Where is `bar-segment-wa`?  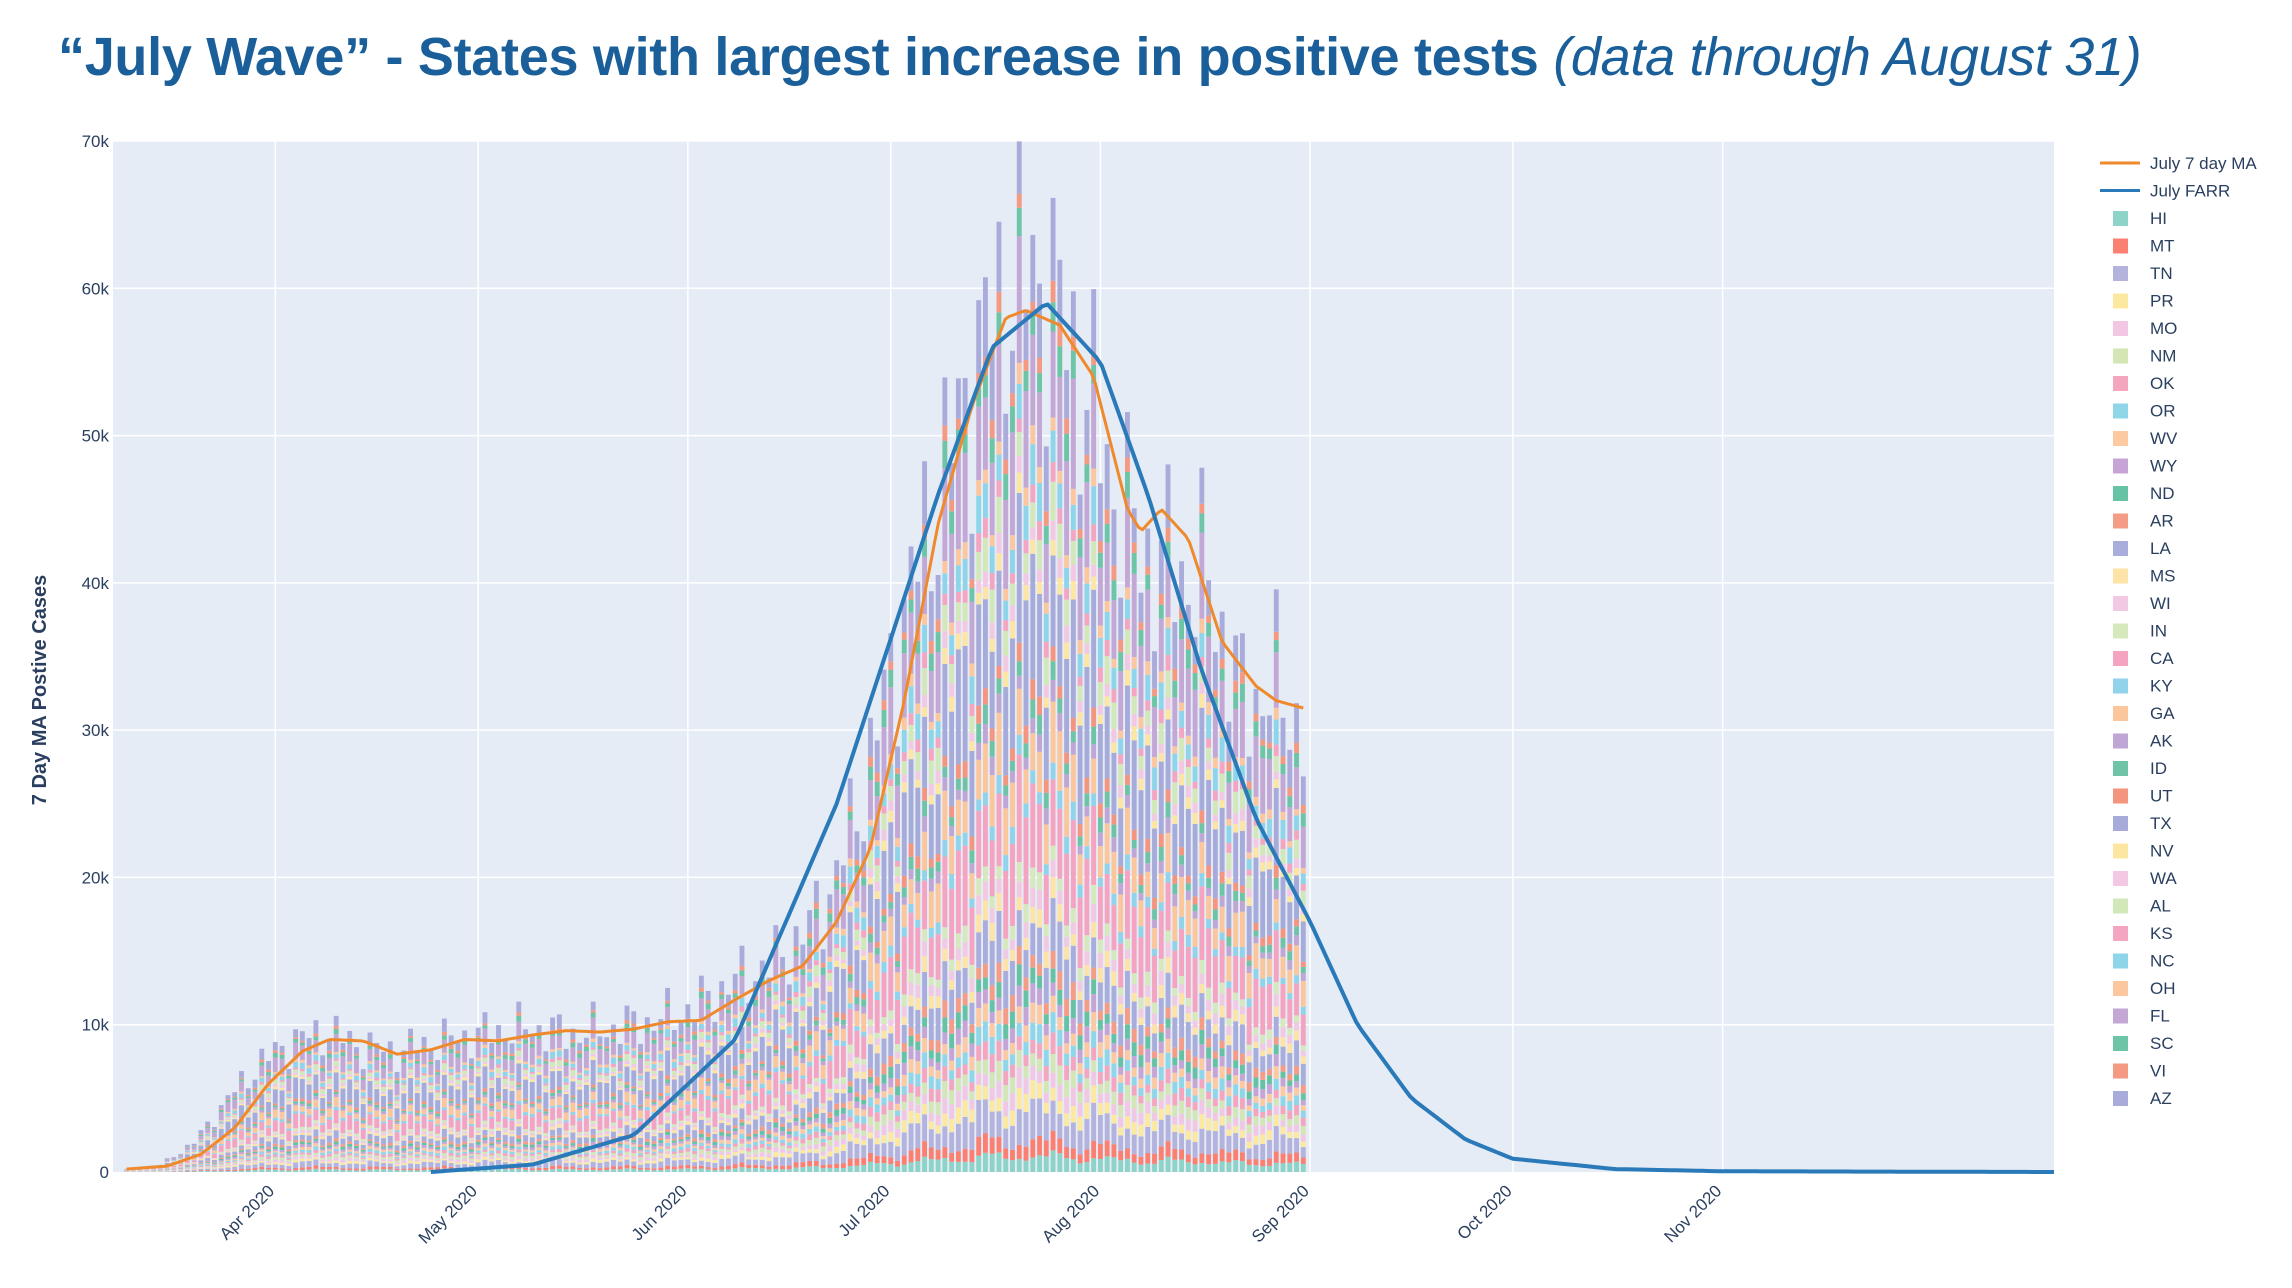
bar-segment-wa is located at coordinates (837, 958).